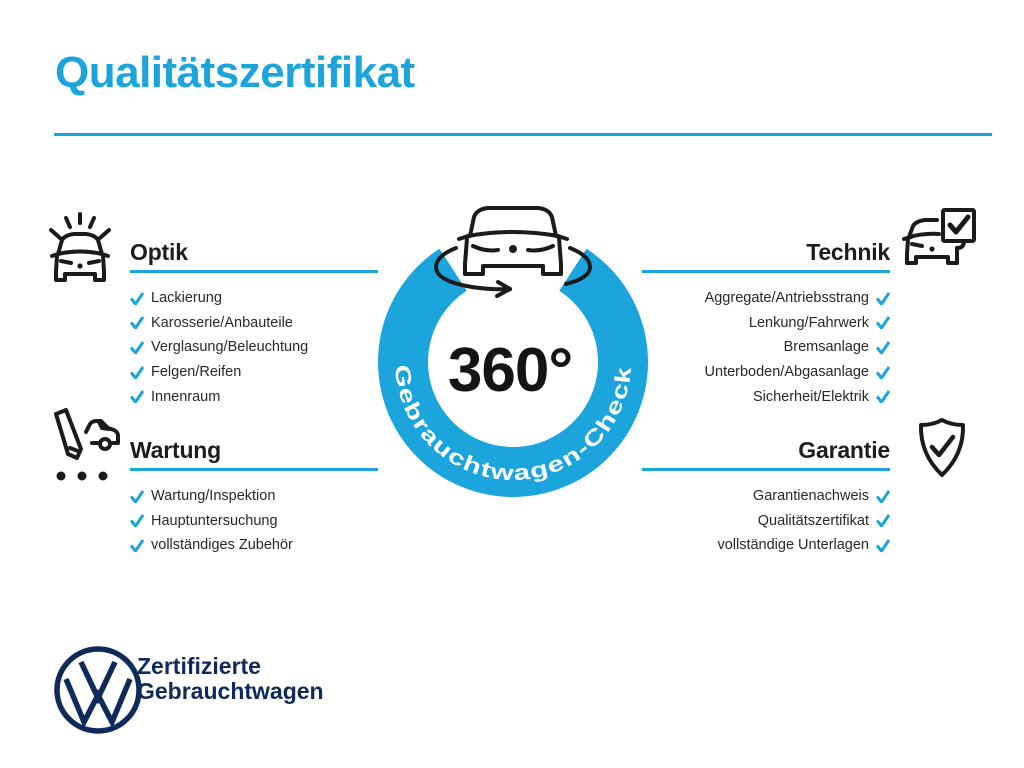 This screenshot has height=768, width=1024. Describe the element at coordinates (808, 322) in the screenshot. I see `check-item-label: Lenkung/Fahrwerk` at that location.